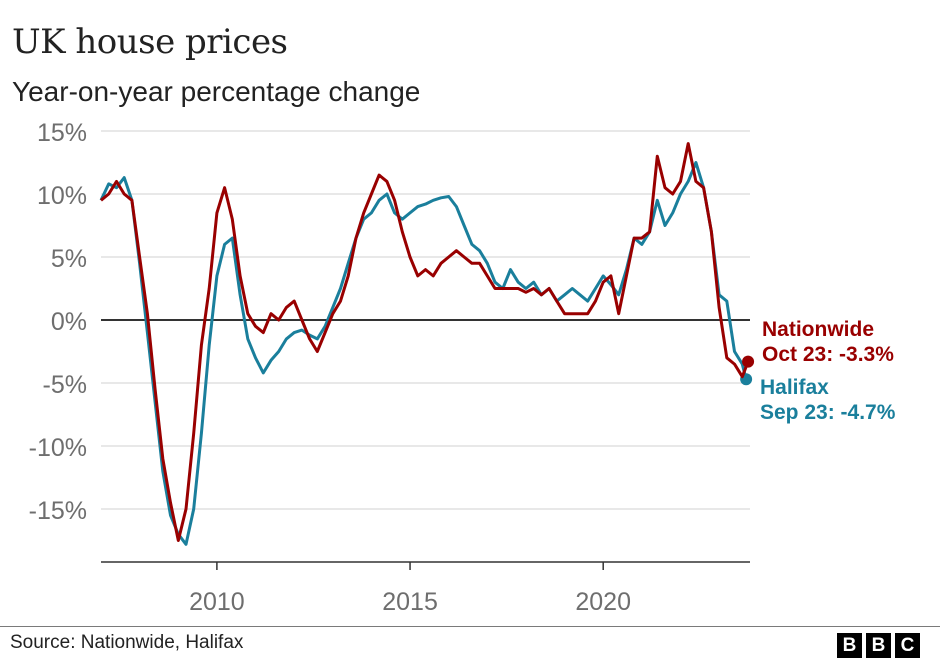  What do you see at coordinates (69, 322) in the screenshot?
I see `y-tick-label: 0%` at bounding box center [69, 322].